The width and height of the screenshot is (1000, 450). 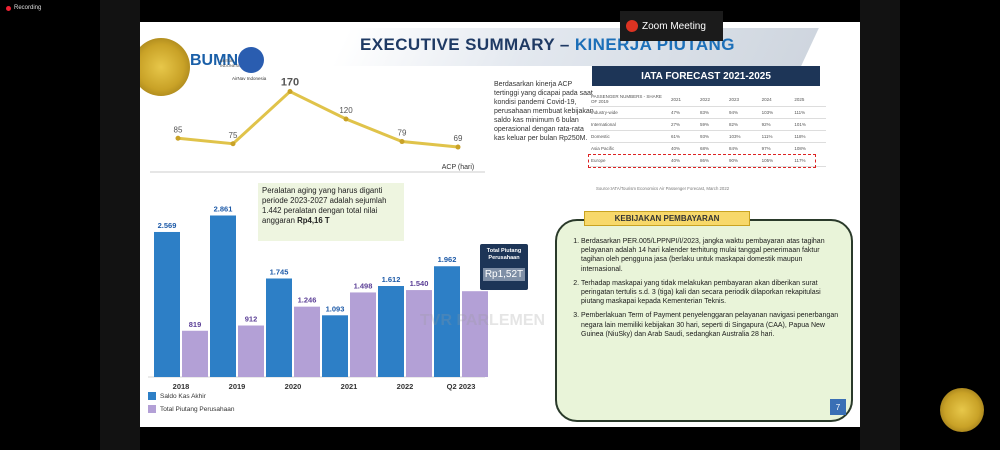 What do you see at coordinates (391, 279) in the screenshot?
I see `bar-data-label: 1.612` at bounding box center [391, 279].